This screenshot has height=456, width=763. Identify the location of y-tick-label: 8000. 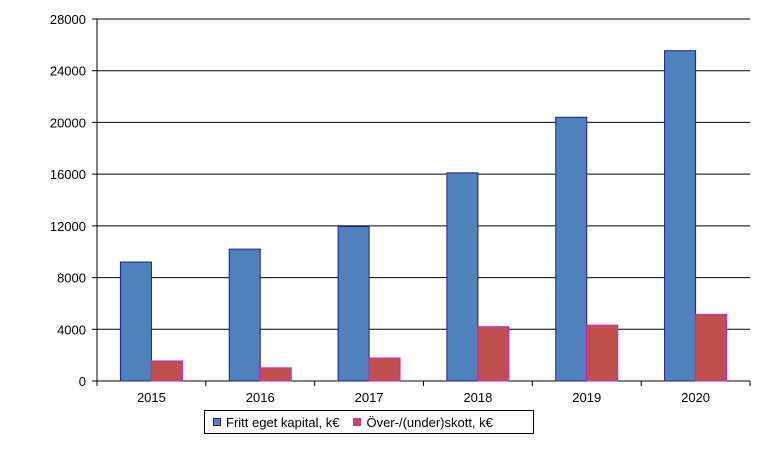
(71, 278).